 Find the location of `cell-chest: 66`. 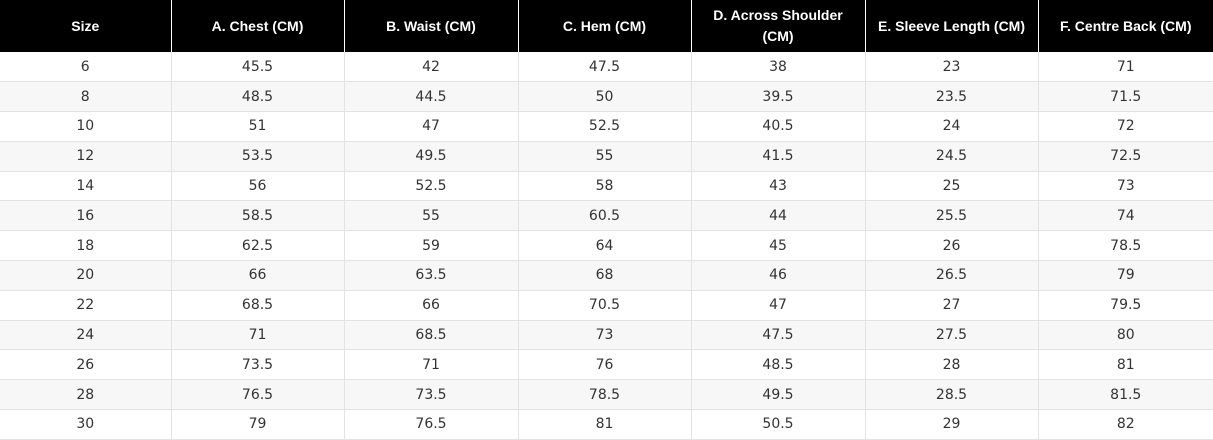

cell-chest: 66 is located at coordinates (257, 275).